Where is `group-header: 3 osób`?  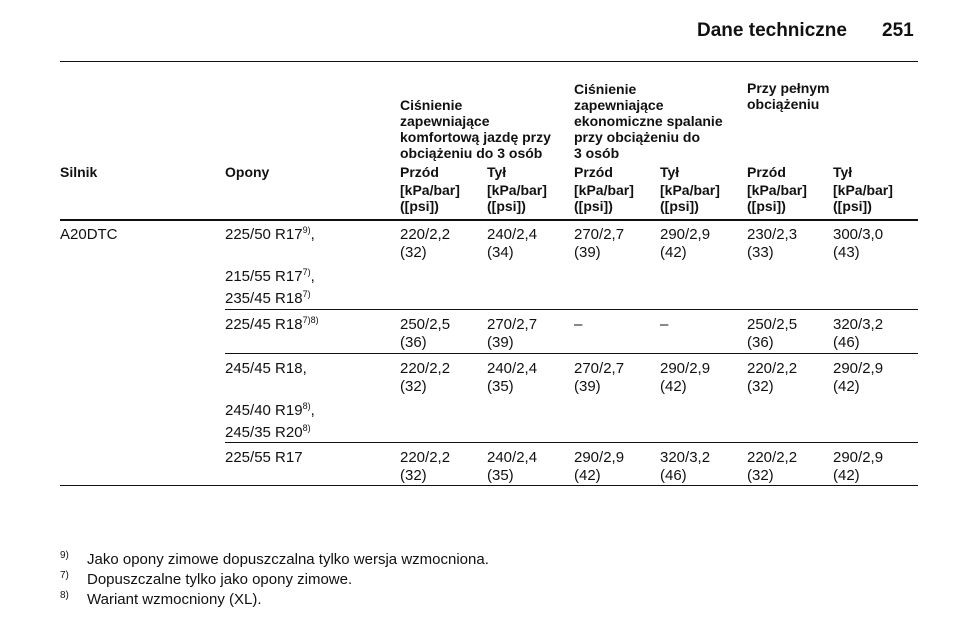 group-header: 3 osób is located at coordinates (597, 153).